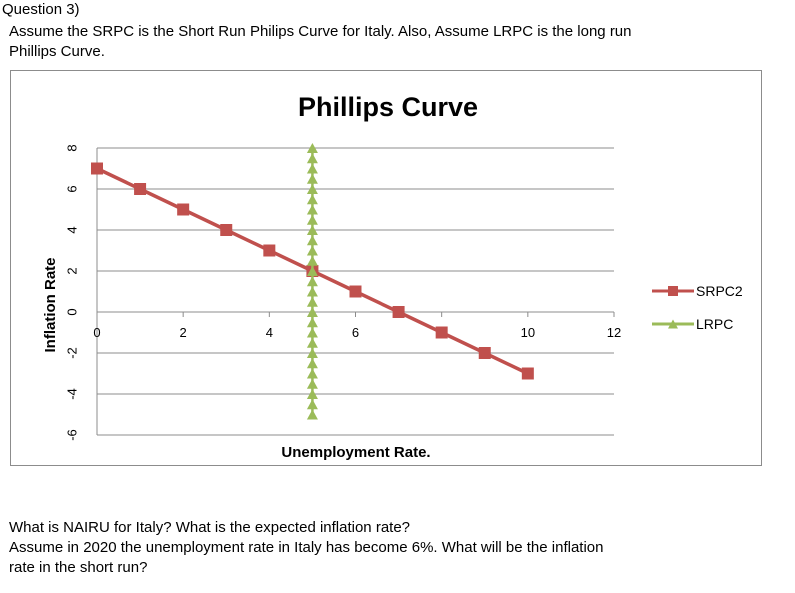 This screenshot has height=593, width=795. I want to click on y-tick-label: 0, so click(72, 311).